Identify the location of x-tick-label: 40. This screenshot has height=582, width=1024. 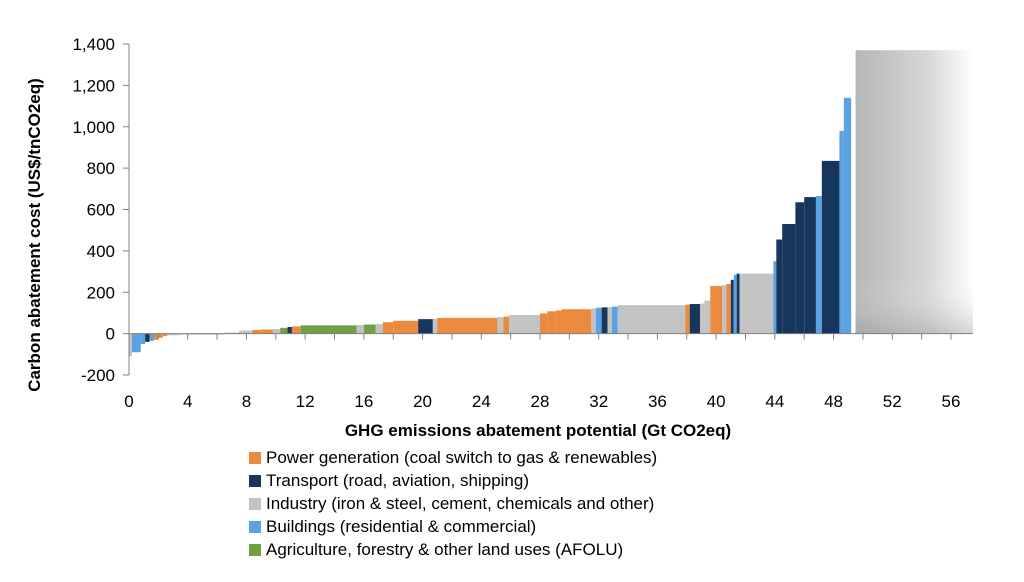
(716, 401).